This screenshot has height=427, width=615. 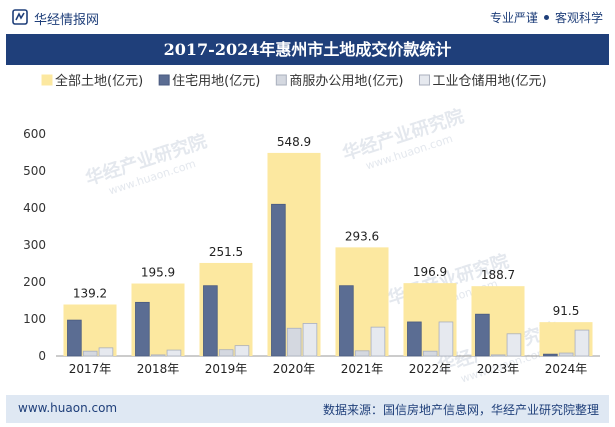 I want to click on legend-label: 工业仓储用地(亿元), so click(x=489, y=81).